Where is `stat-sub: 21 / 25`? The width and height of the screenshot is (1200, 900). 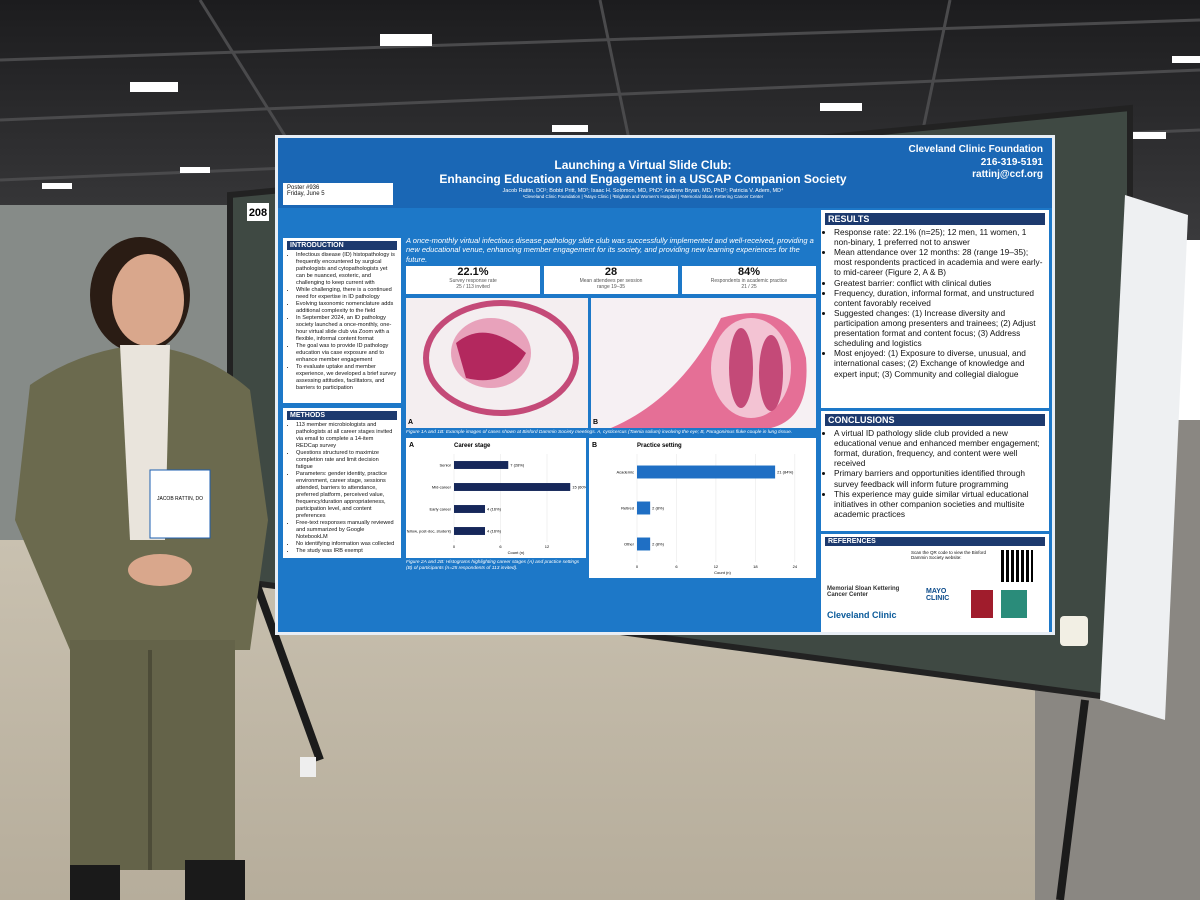
stat-sub: 21 / 25 is located at coordinates (749, 287).